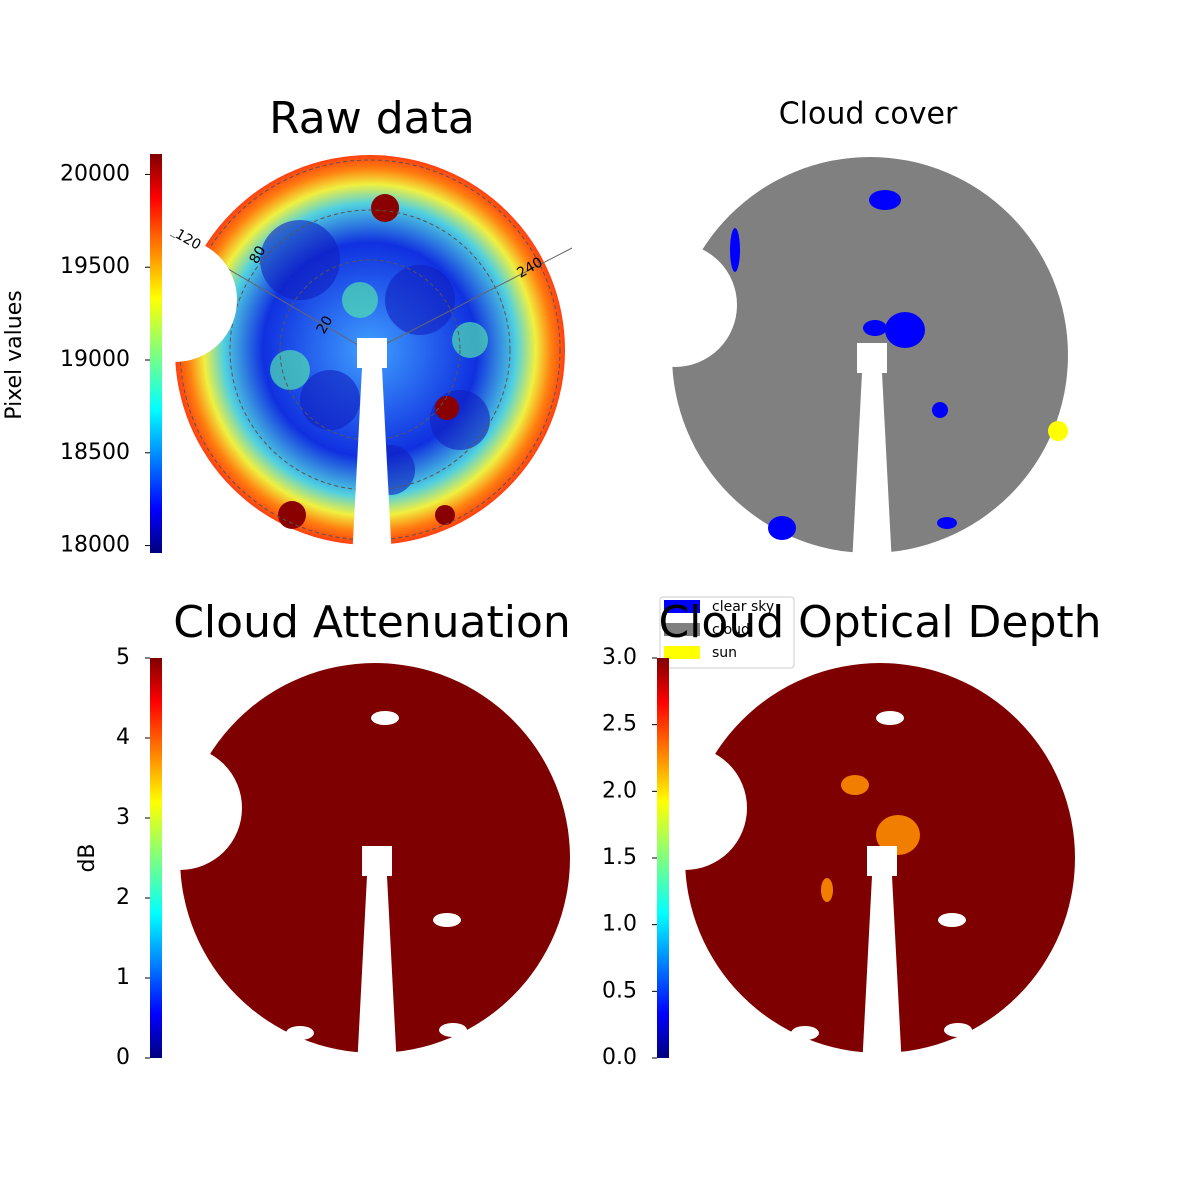 This screenshot has width=1200, height=1200. Describe the element at coordinates (619, 790) in the screenshot. I see `y-tick-label: 2.0` at that location.